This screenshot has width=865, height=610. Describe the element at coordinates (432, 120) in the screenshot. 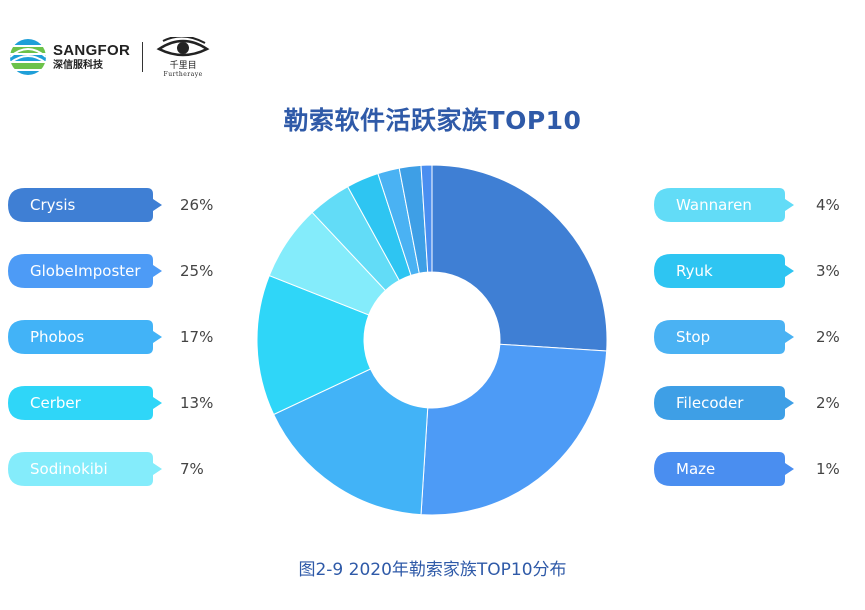

I see `chart-title: 勒索软件活跃家族TOP10` at that location.